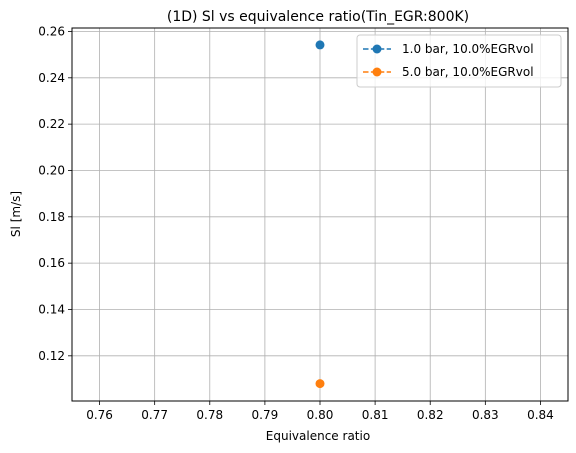  What do you see at coordinates (430, 415) in the screenshot?
I see `x-tick-label: 0.82` at bounding box center [430, 415].